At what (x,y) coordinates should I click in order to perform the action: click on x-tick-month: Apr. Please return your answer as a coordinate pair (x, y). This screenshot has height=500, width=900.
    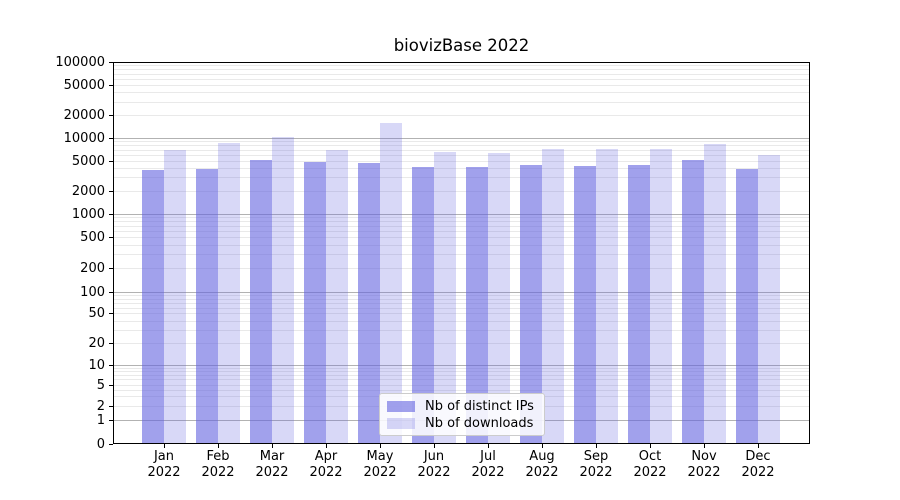
    Looking at the image, I should click on (326, 456).